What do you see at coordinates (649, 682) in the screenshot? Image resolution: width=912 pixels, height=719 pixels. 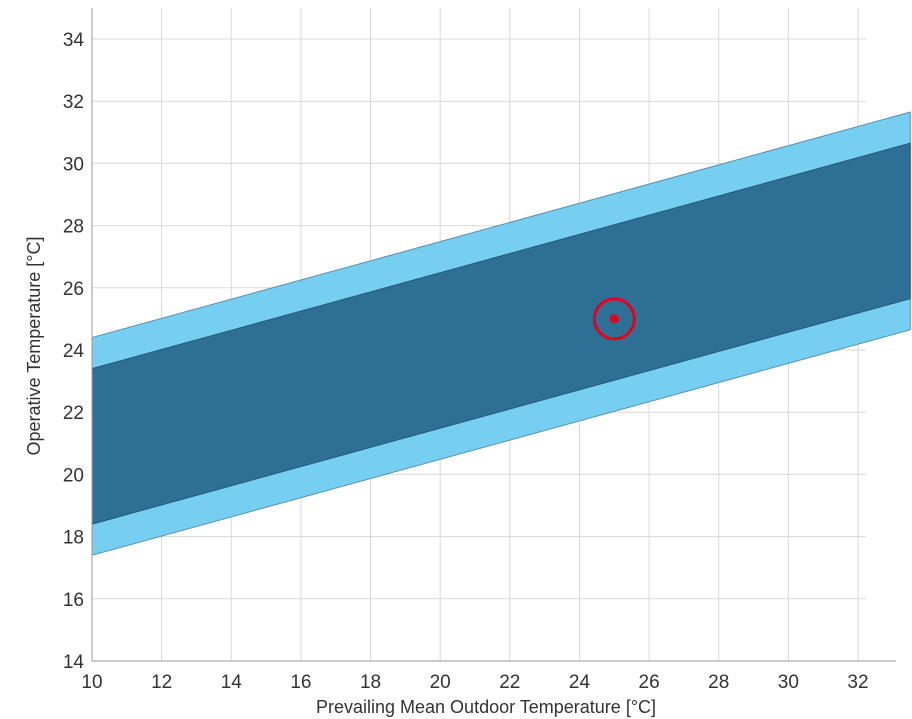 I see `x-tick-label: 26` at bounding box center [649, 682].